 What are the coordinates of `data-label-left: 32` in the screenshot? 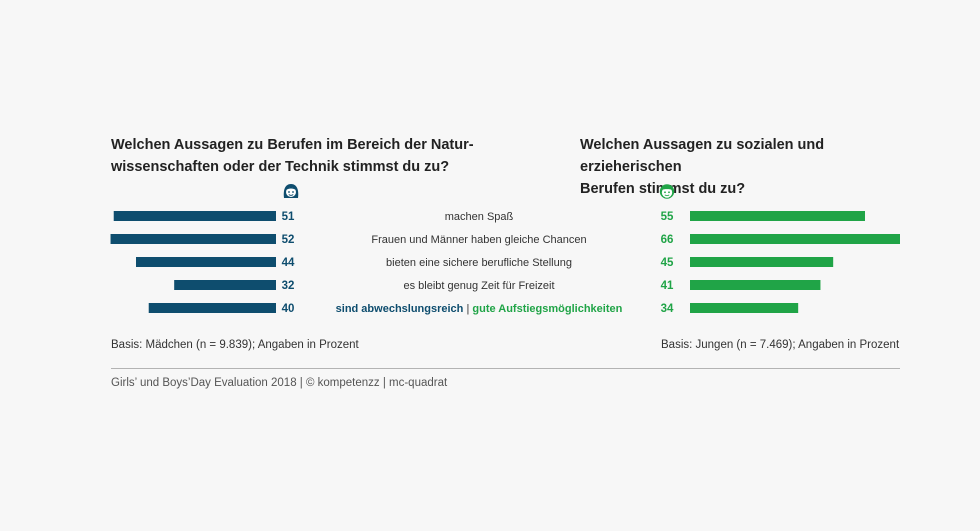 It's located at (288, 286).